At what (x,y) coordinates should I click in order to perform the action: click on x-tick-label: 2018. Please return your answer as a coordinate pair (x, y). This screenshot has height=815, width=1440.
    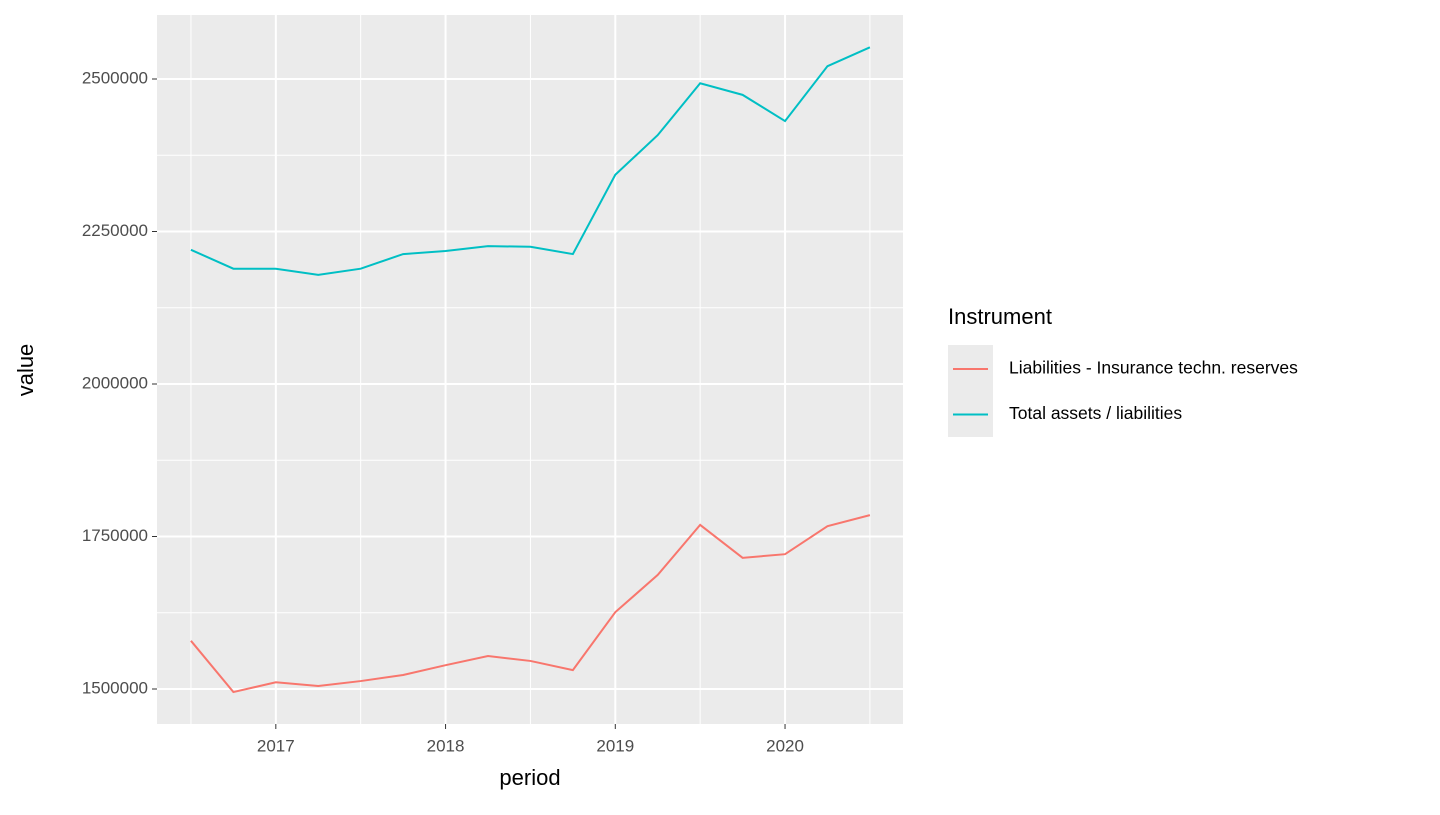
    Looking at the image, I should click on (446, 745).